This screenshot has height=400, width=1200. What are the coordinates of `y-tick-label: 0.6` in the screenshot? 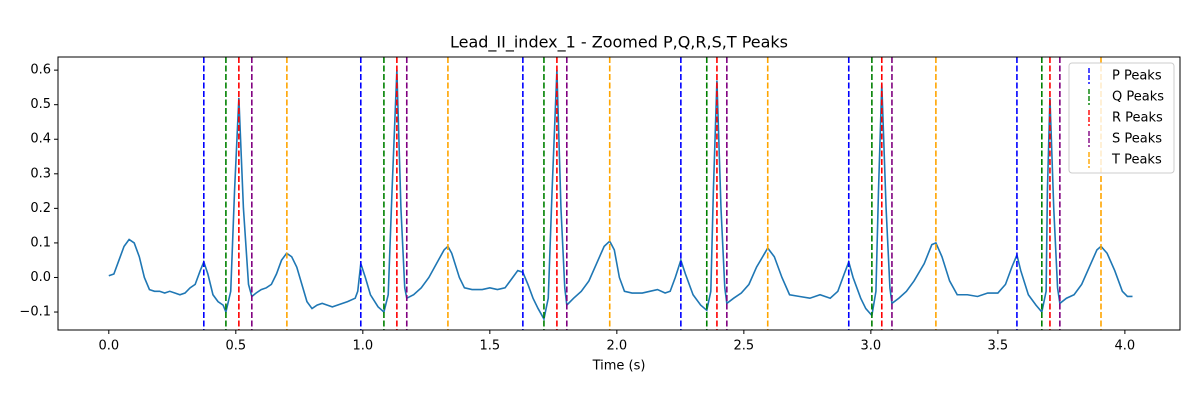 It's located at (40, 70).